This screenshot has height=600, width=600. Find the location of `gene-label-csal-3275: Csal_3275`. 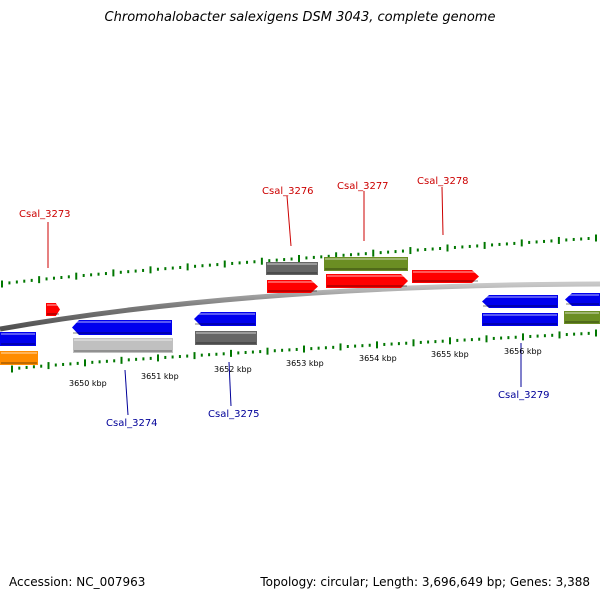

gene-label-csal-3275: Csal_3275 is located at coordinates (234, 414).